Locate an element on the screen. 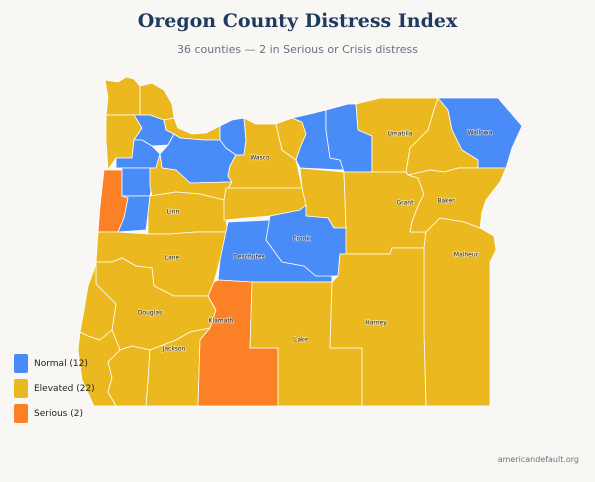 The image size is (595, 482). legend-label-normal: Normal (12) is located at coordinates (61, 363).